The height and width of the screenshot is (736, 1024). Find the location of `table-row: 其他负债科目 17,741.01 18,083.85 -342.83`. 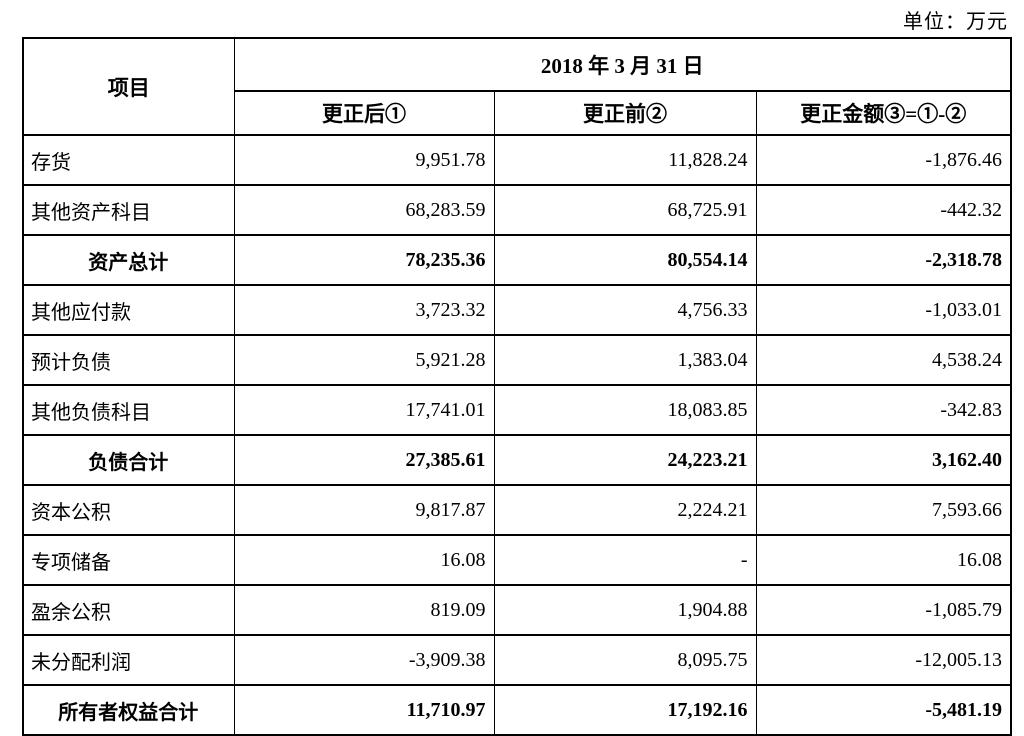

table-row: 其他负债科目 17,741.01 18,083.85 -342.83 is located at coordinates (517, 410).